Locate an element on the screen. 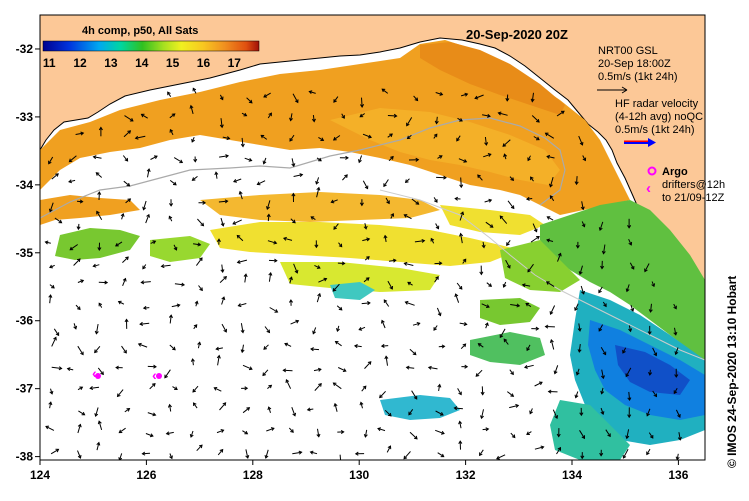 The width and height of the screenshot is (749, 501). colorbar-tick-label: 12 is located at coordinates (80, 63).